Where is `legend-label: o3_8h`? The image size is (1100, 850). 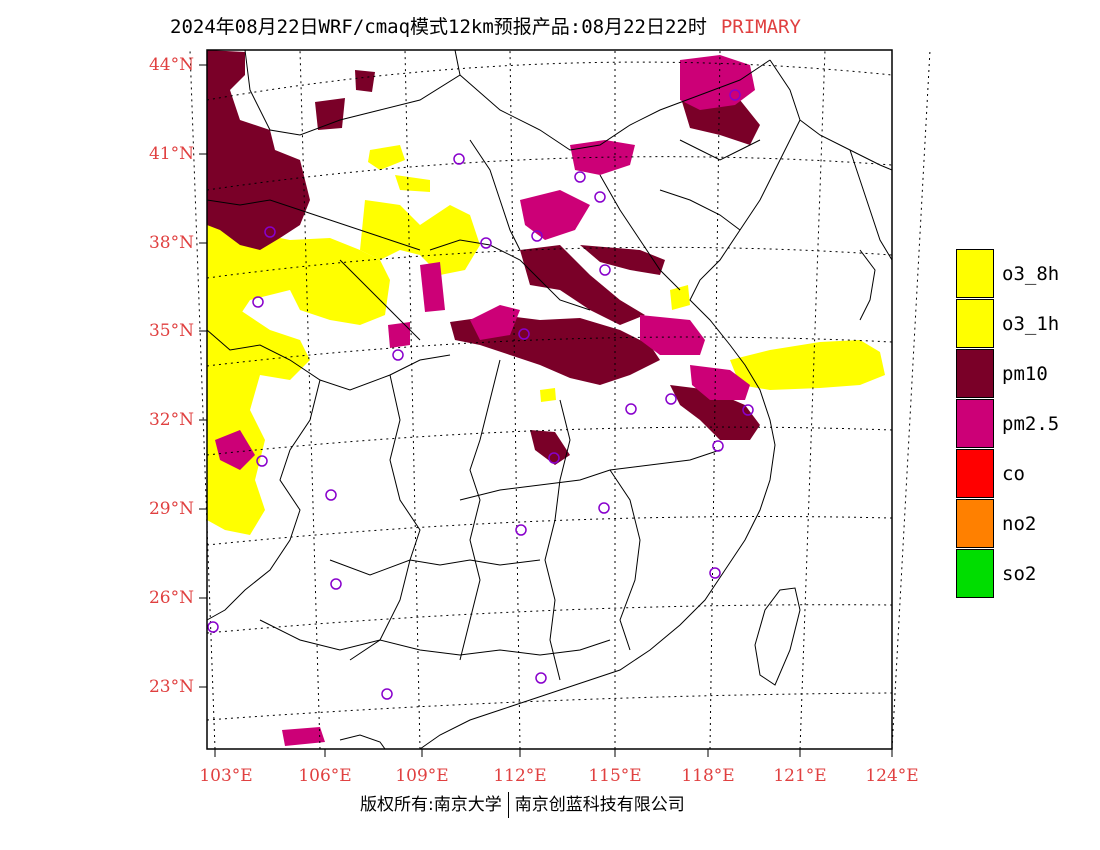
legend-label: o3_8h is located at coordinates (1031, 274).